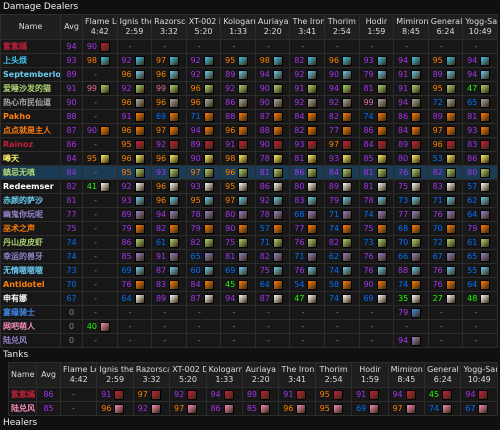  What do you see at coordinates (161, 284) in the screenshot?
I see `parse-value: 83` at bounding box center [161, 284].